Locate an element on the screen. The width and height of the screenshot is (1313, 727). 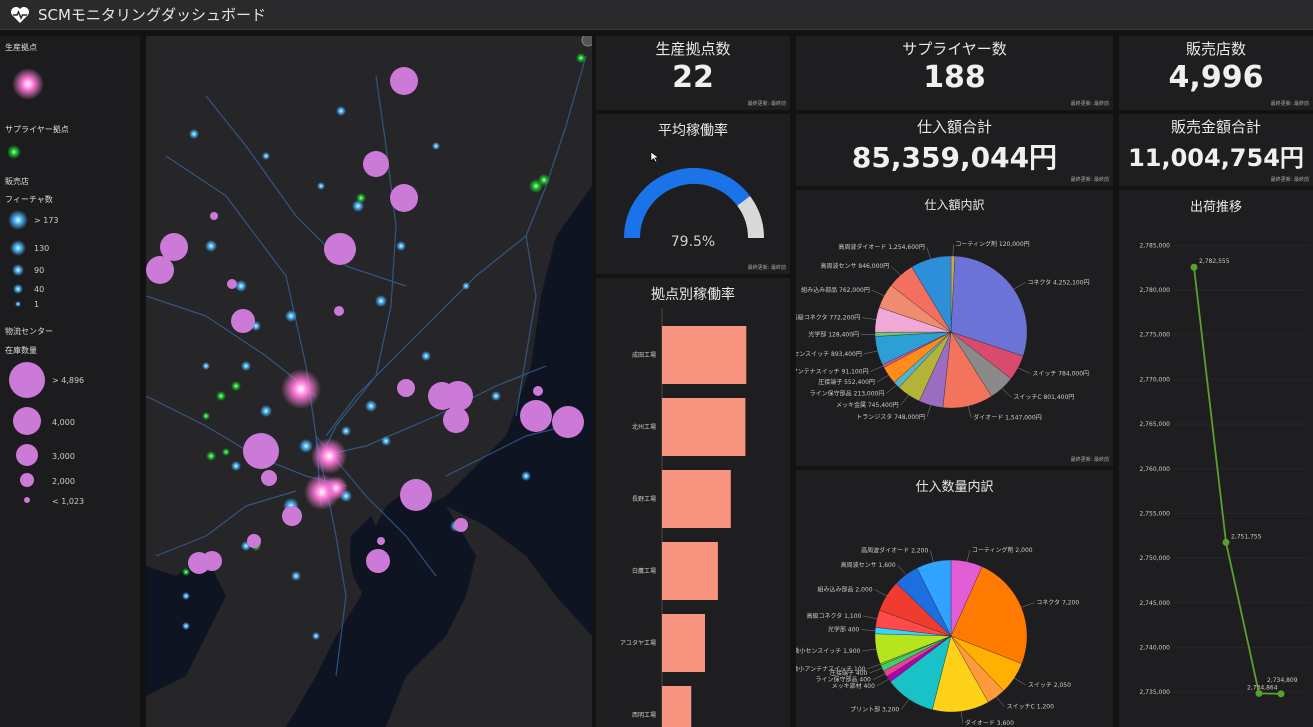
line-point-label: 2,734,864 is located at coordinates (1262, 687).